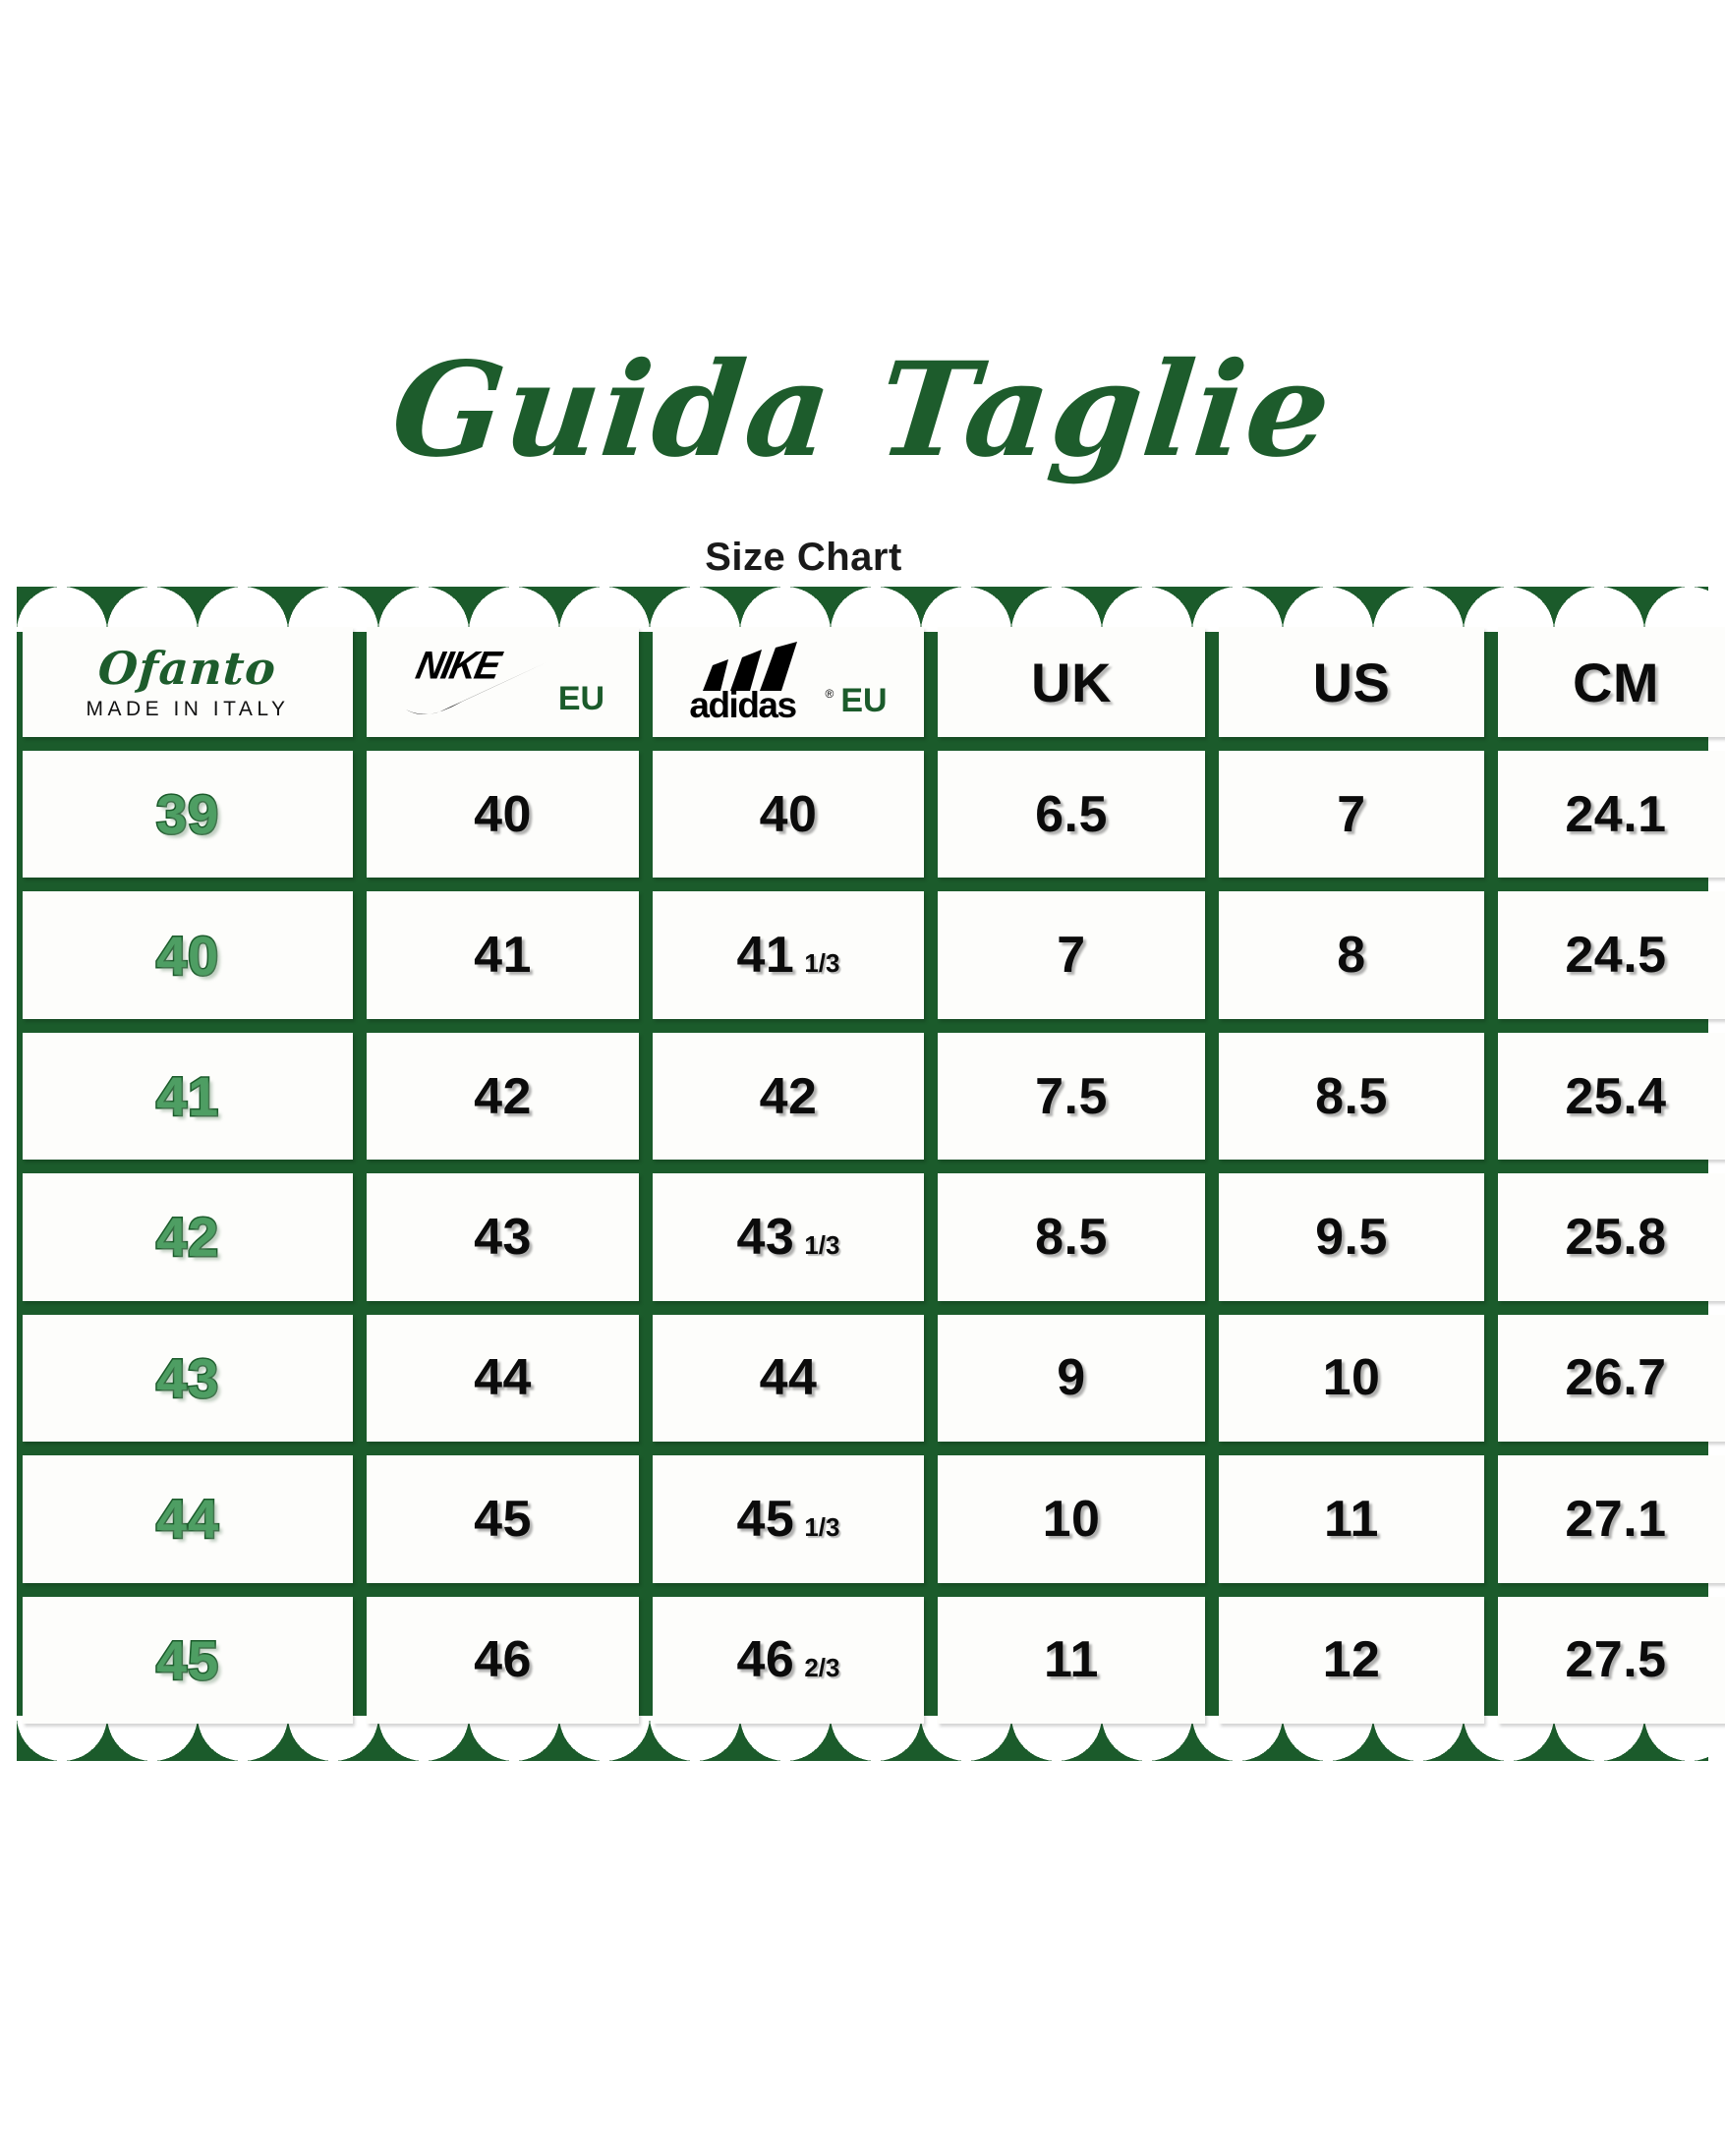 This screenshot has height=2156, width=1725. I want to click on cell-nike: 44, so click(503, 1378).